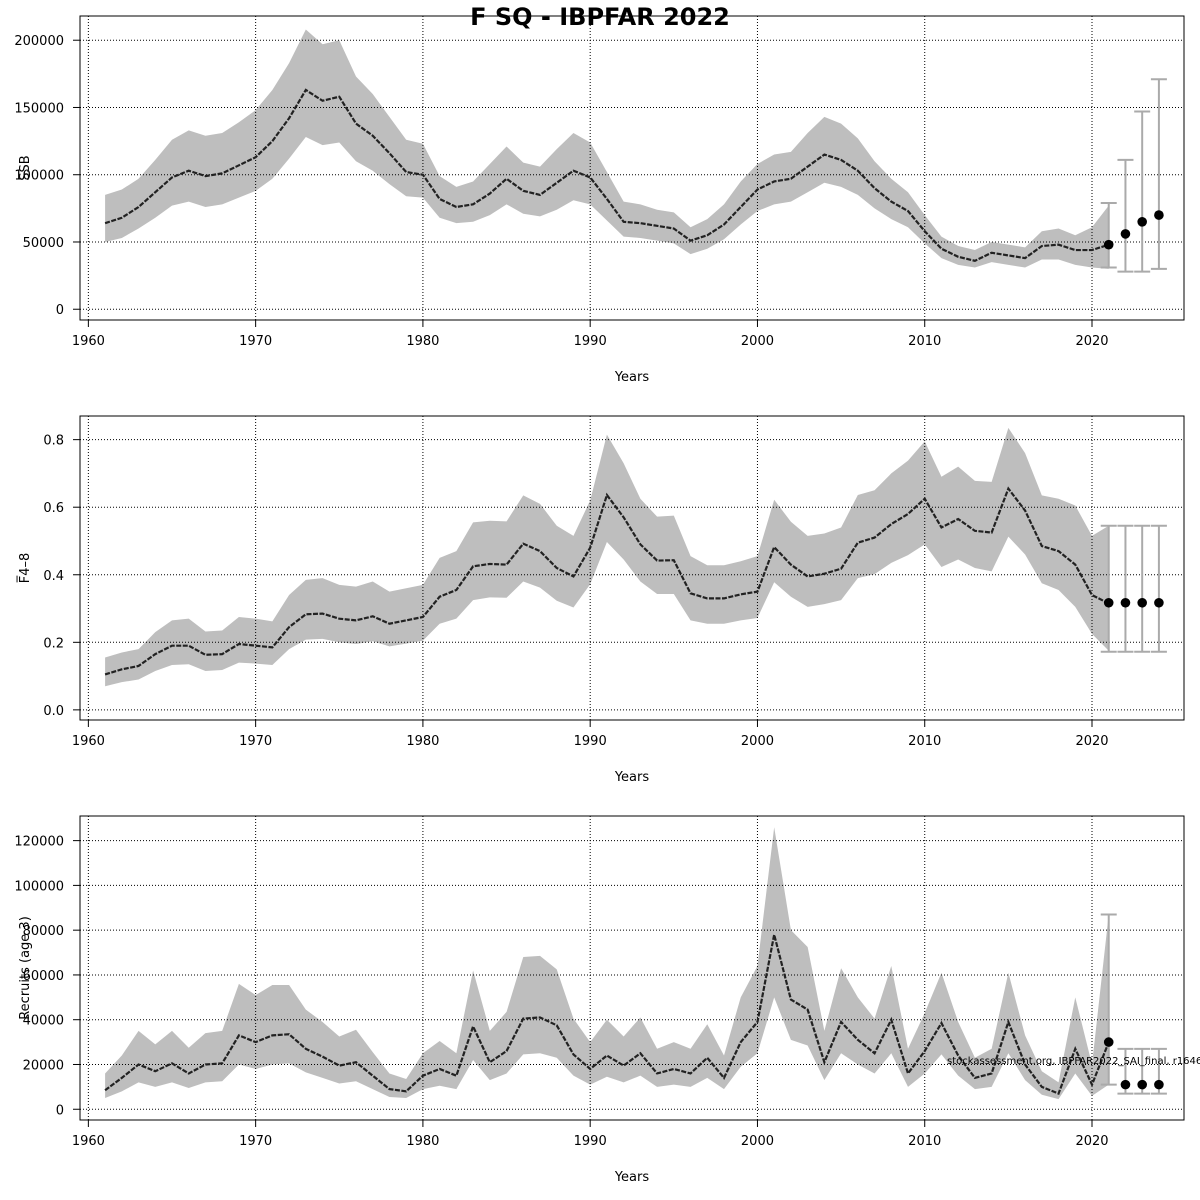 The width and height of the screenshot is (1200, 1200). What do you see at coordinates (53, 576) in the screenshot?
I see `y-tick-label: 0.4` at bounding box center [53, 576].